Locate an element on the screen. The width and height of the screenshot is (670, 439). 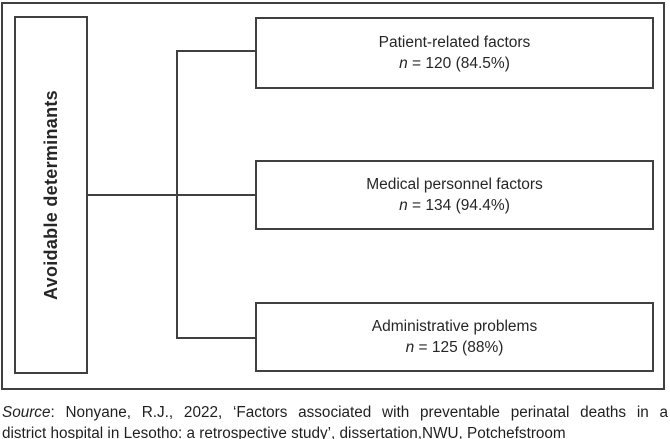
branch-title: Patient-related factors is located at coordinates (454, 42).